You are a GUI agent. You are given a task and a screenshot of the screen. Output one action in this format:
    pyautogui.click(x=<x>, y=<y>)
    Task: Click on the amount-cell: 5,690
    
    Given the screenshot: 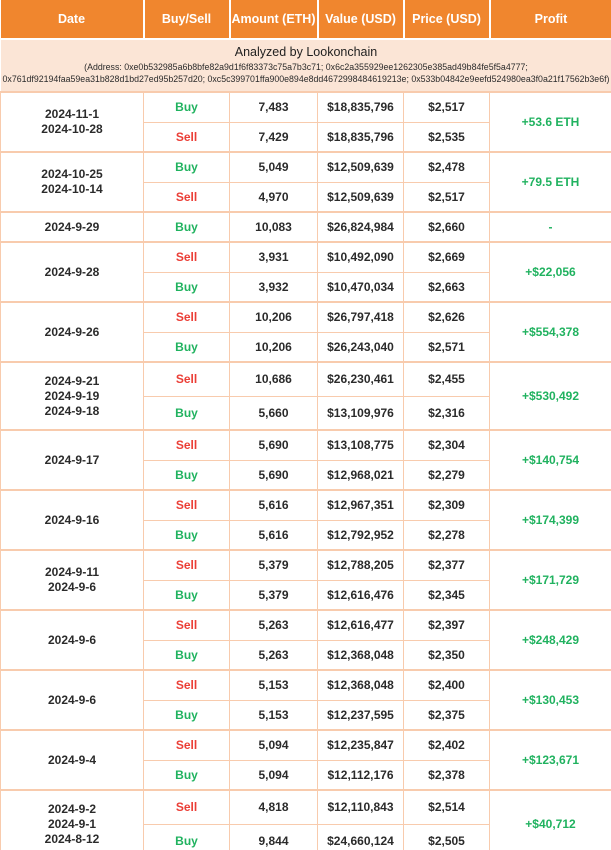 What is the action you would take?
    pyautogui.click(x=273, y=475)
    